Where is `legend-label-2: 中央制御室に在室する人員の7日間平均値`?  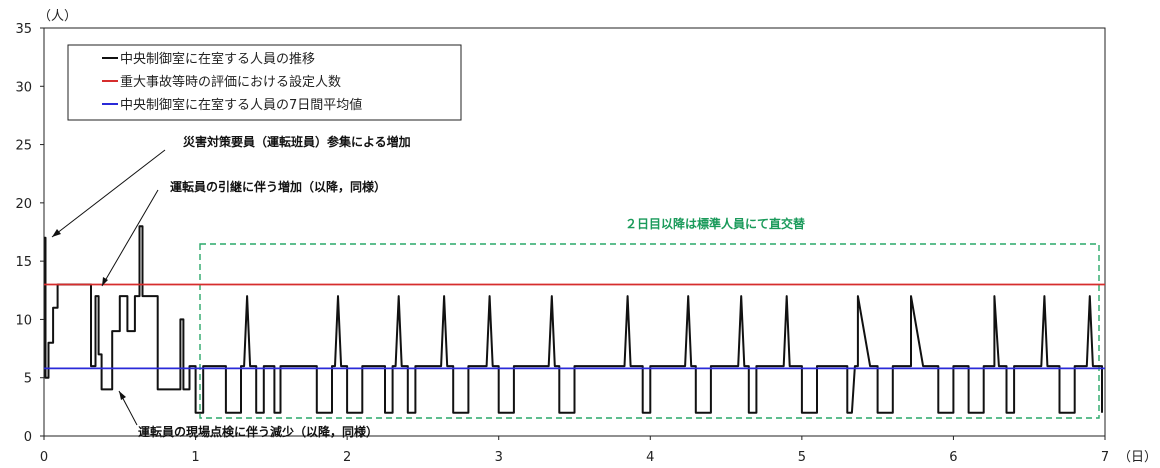 legend-label-2: 中央制御室に在室する人員の7日間平均値 is located at coordinates (241, 105).